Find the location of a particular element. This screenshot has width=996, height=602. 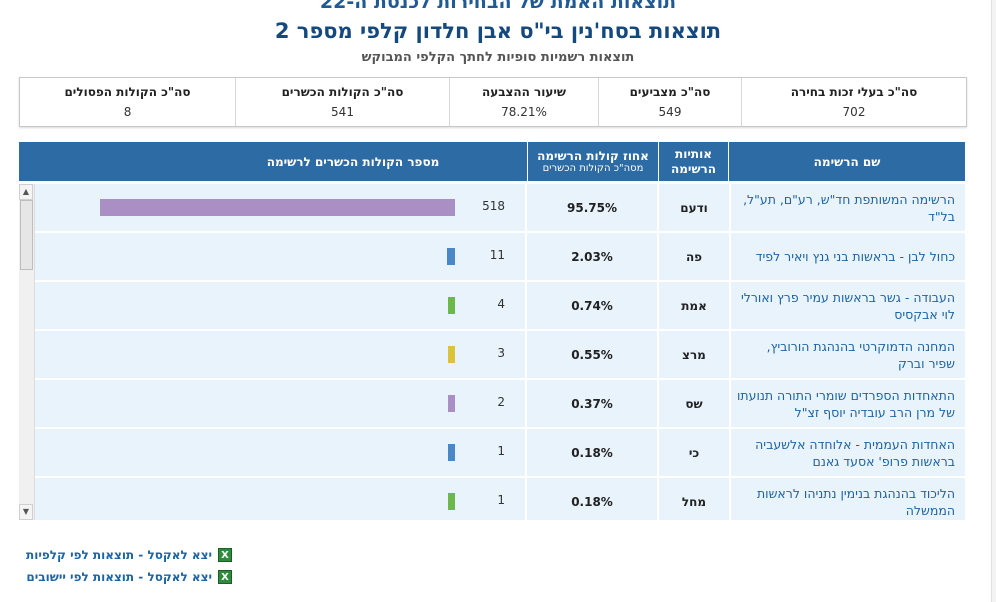

votes-cell: 11 is located at coordinates (280, 256).